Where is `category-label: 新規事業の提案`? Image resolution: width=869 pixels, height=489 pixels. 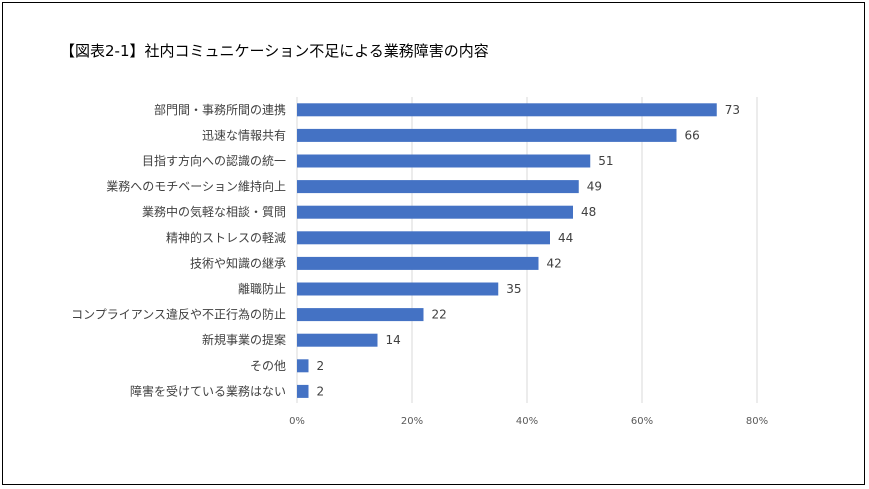 category-label: 新規事業の提案 is located at coordinates (244, 339).